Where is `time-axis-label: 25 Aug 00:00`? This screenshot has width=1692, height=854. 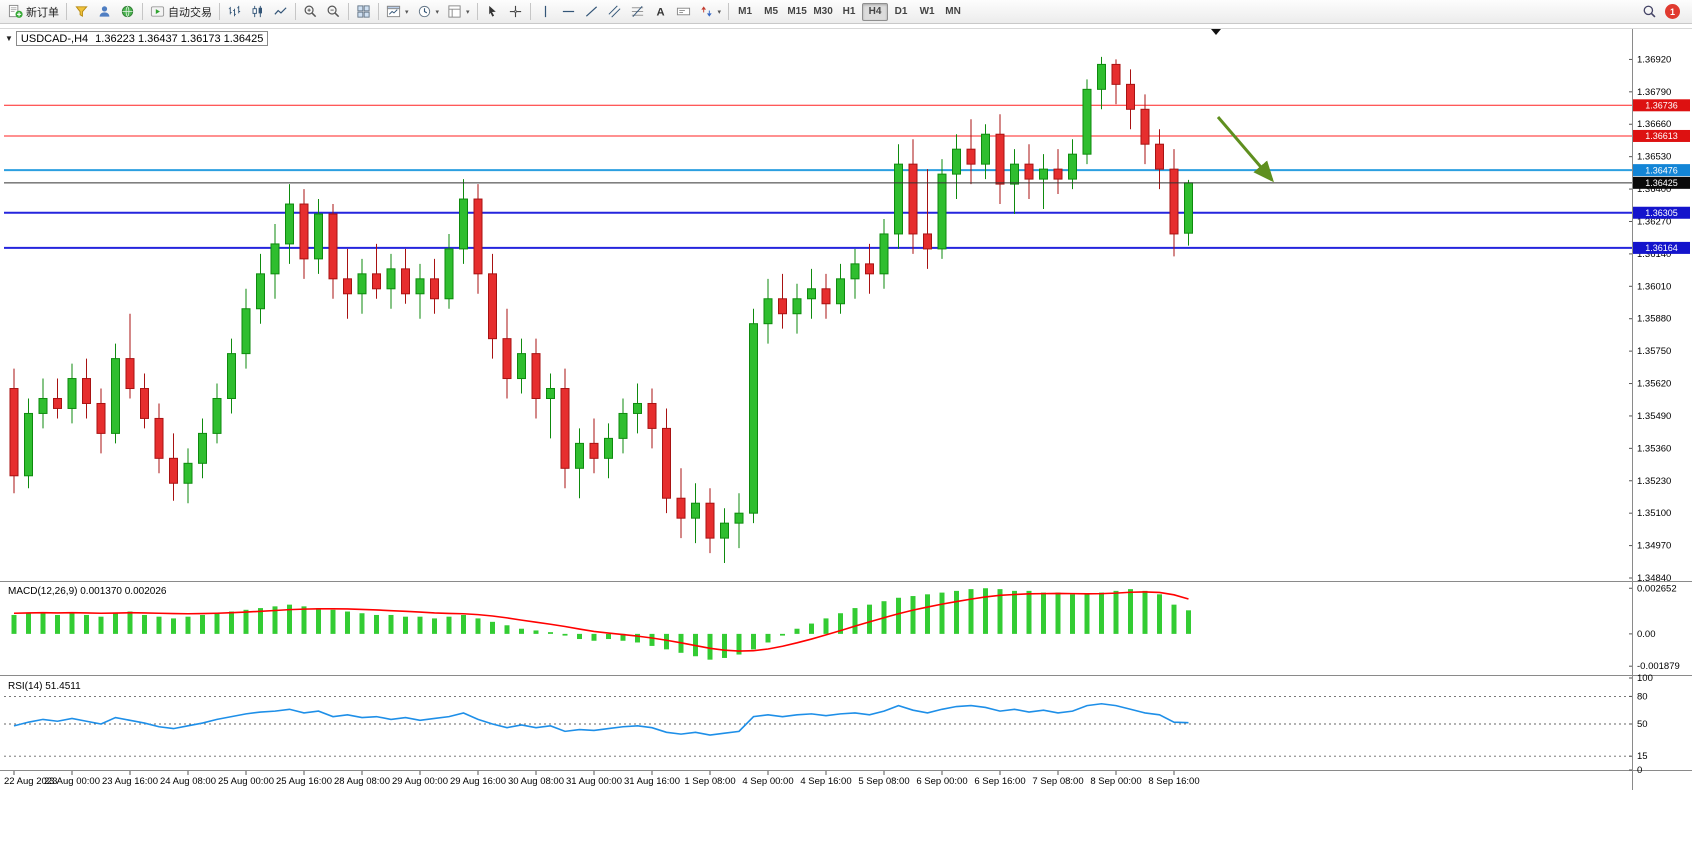
time-axis-label: 25 Aug 00:00 is located at coordinates (246, 781).